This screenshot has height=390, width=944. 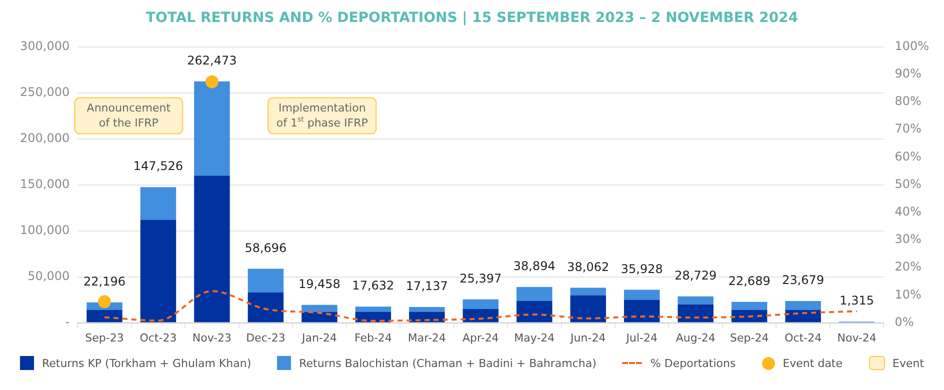 What do you see at coordinates (908, 211) in the screenshot?
I see `y2-tick-label: 40%` at bounding box center [908, 211].